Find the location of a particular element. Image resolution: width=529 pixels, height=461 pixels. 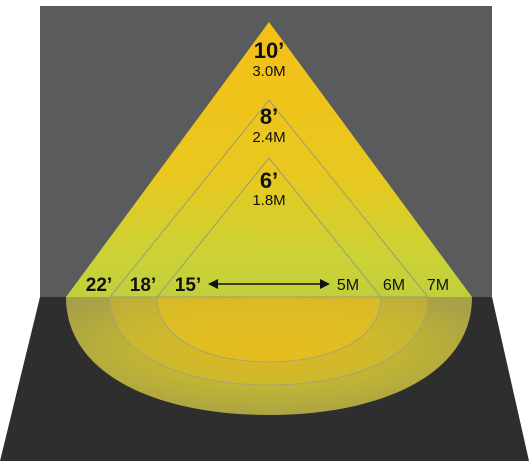

height-label-m-3: 3.0M is located at coordinates (268, 71).